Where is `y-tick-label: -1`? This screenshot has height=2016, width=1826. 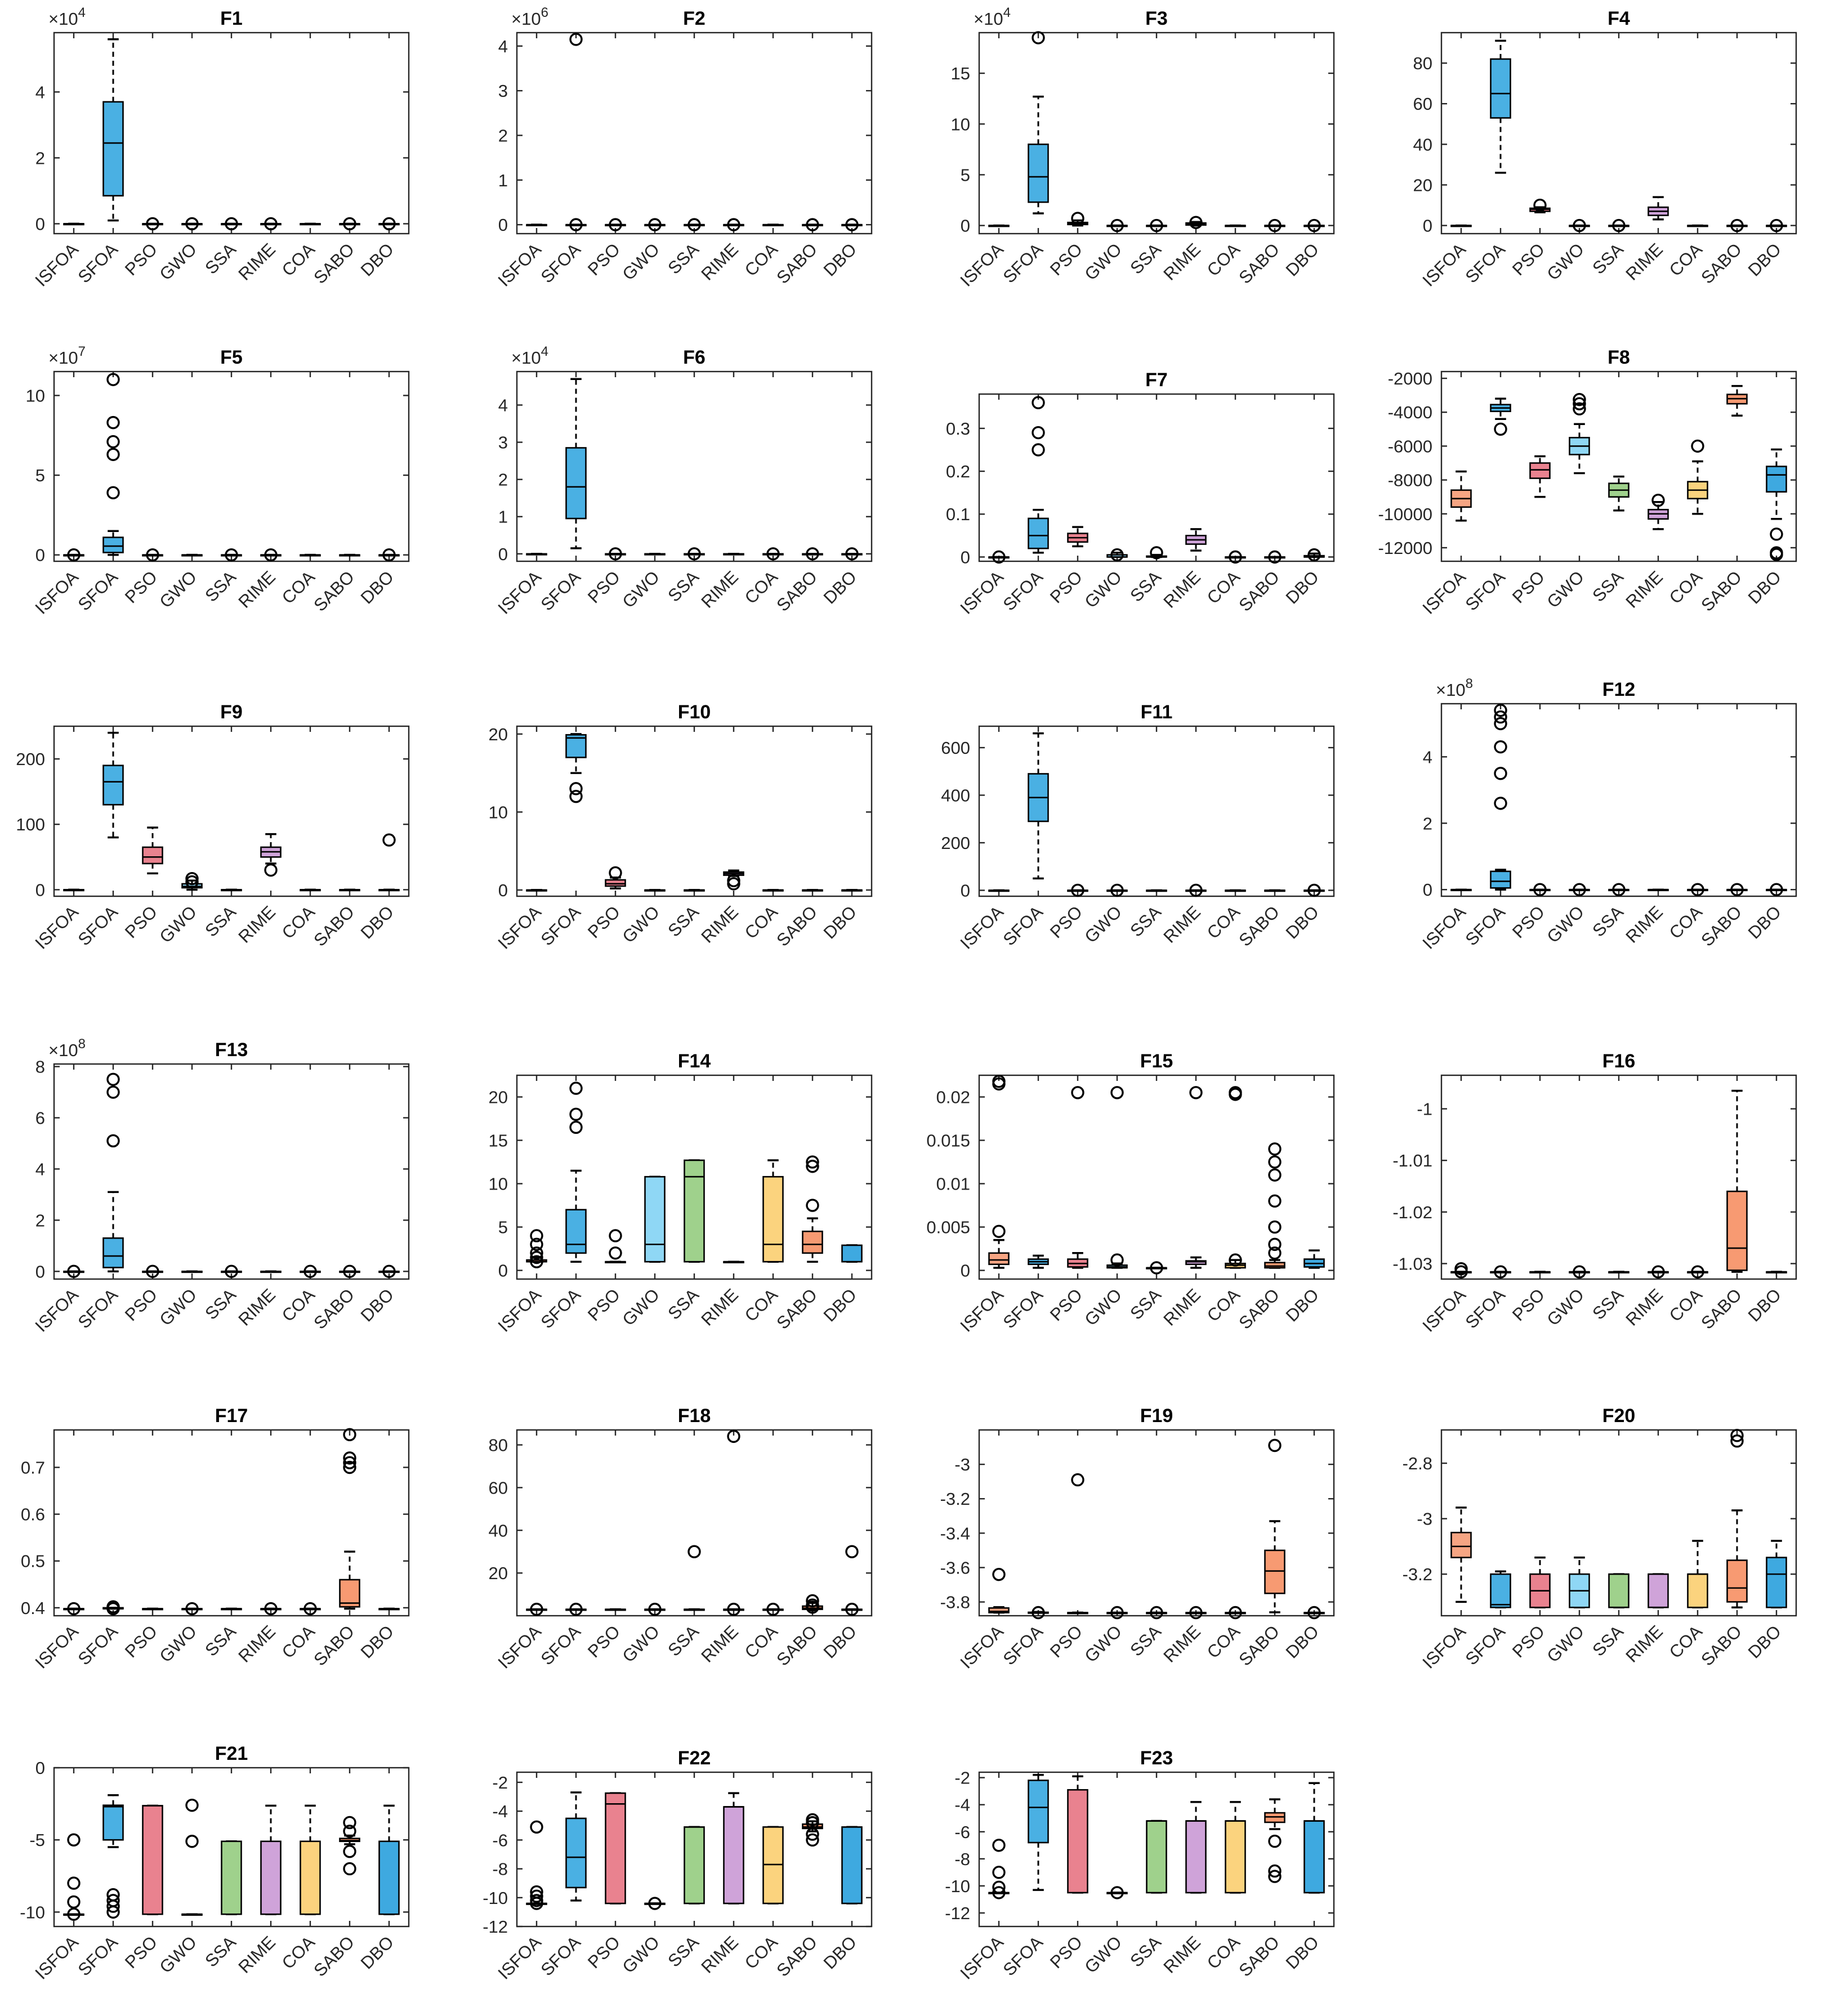 y-tick-label: -1 is located at coordinates (1424, 1109).